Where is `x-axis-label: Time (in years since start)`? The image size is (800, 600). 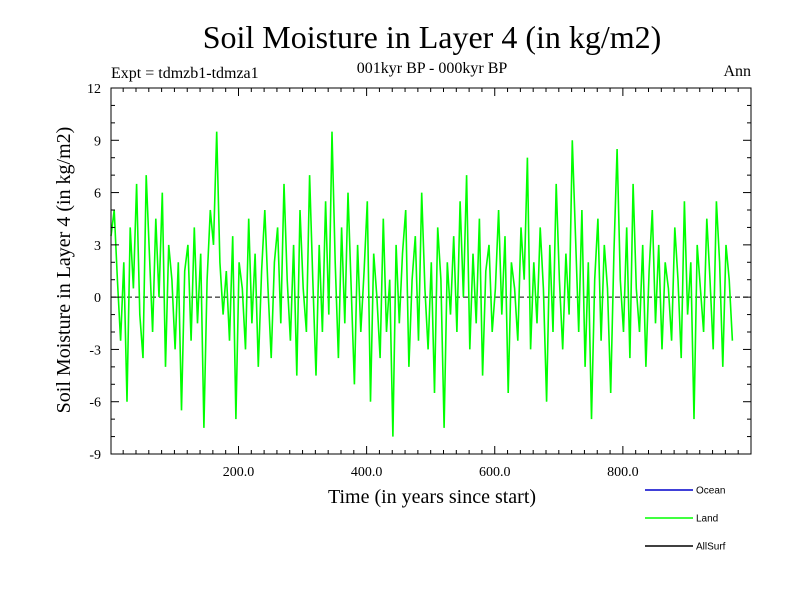
x-axis-label: Time (in years since start) is located at coordinates (432, 497).